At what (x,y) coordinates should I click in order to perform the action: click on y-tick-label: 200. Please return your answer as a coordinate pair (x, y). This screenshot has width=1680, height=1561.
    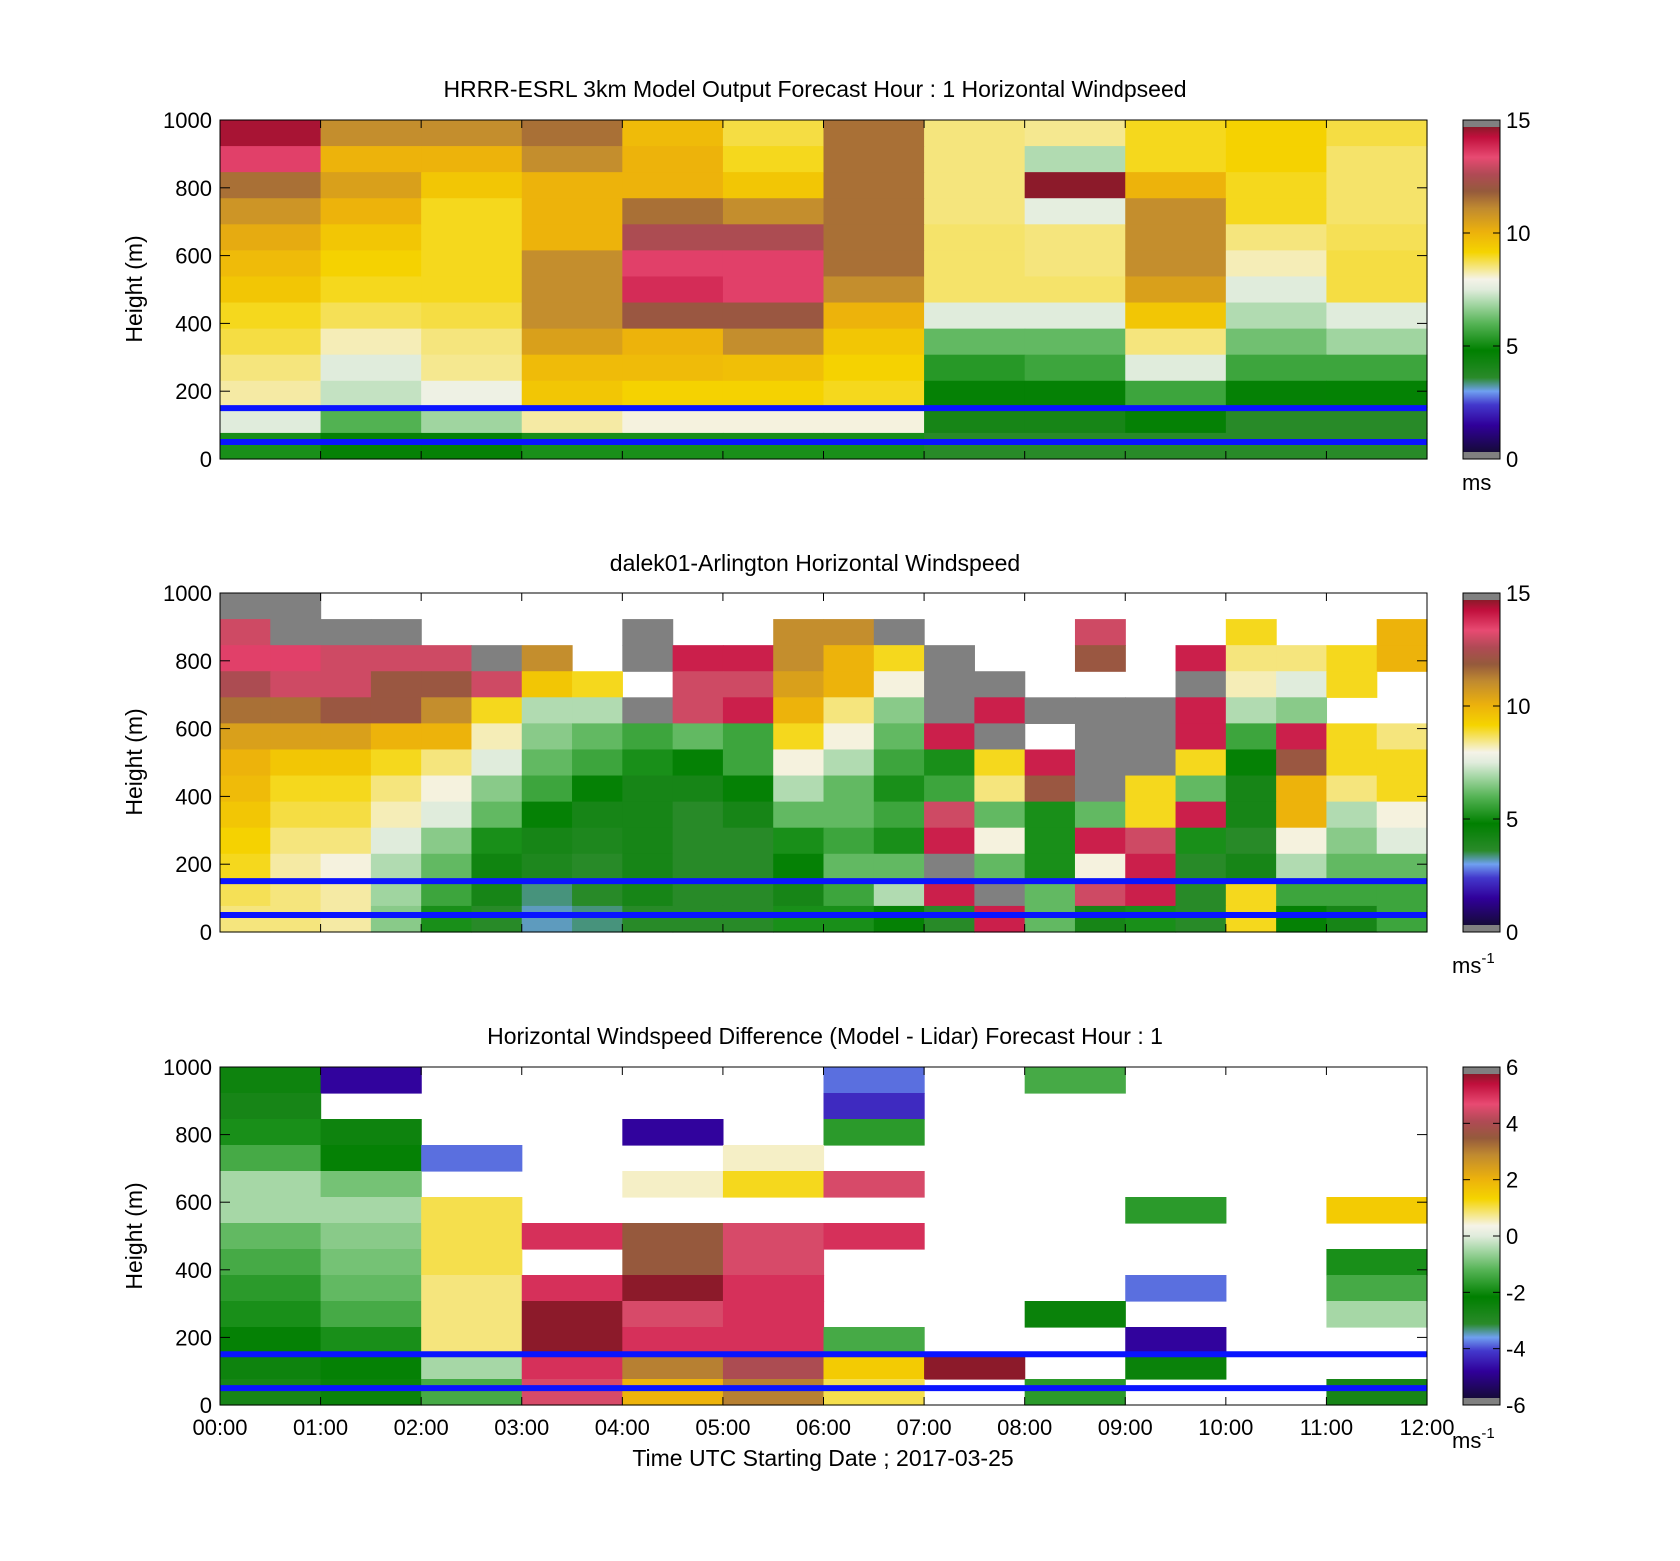
    Looking at the image, I should click on (193, 864).